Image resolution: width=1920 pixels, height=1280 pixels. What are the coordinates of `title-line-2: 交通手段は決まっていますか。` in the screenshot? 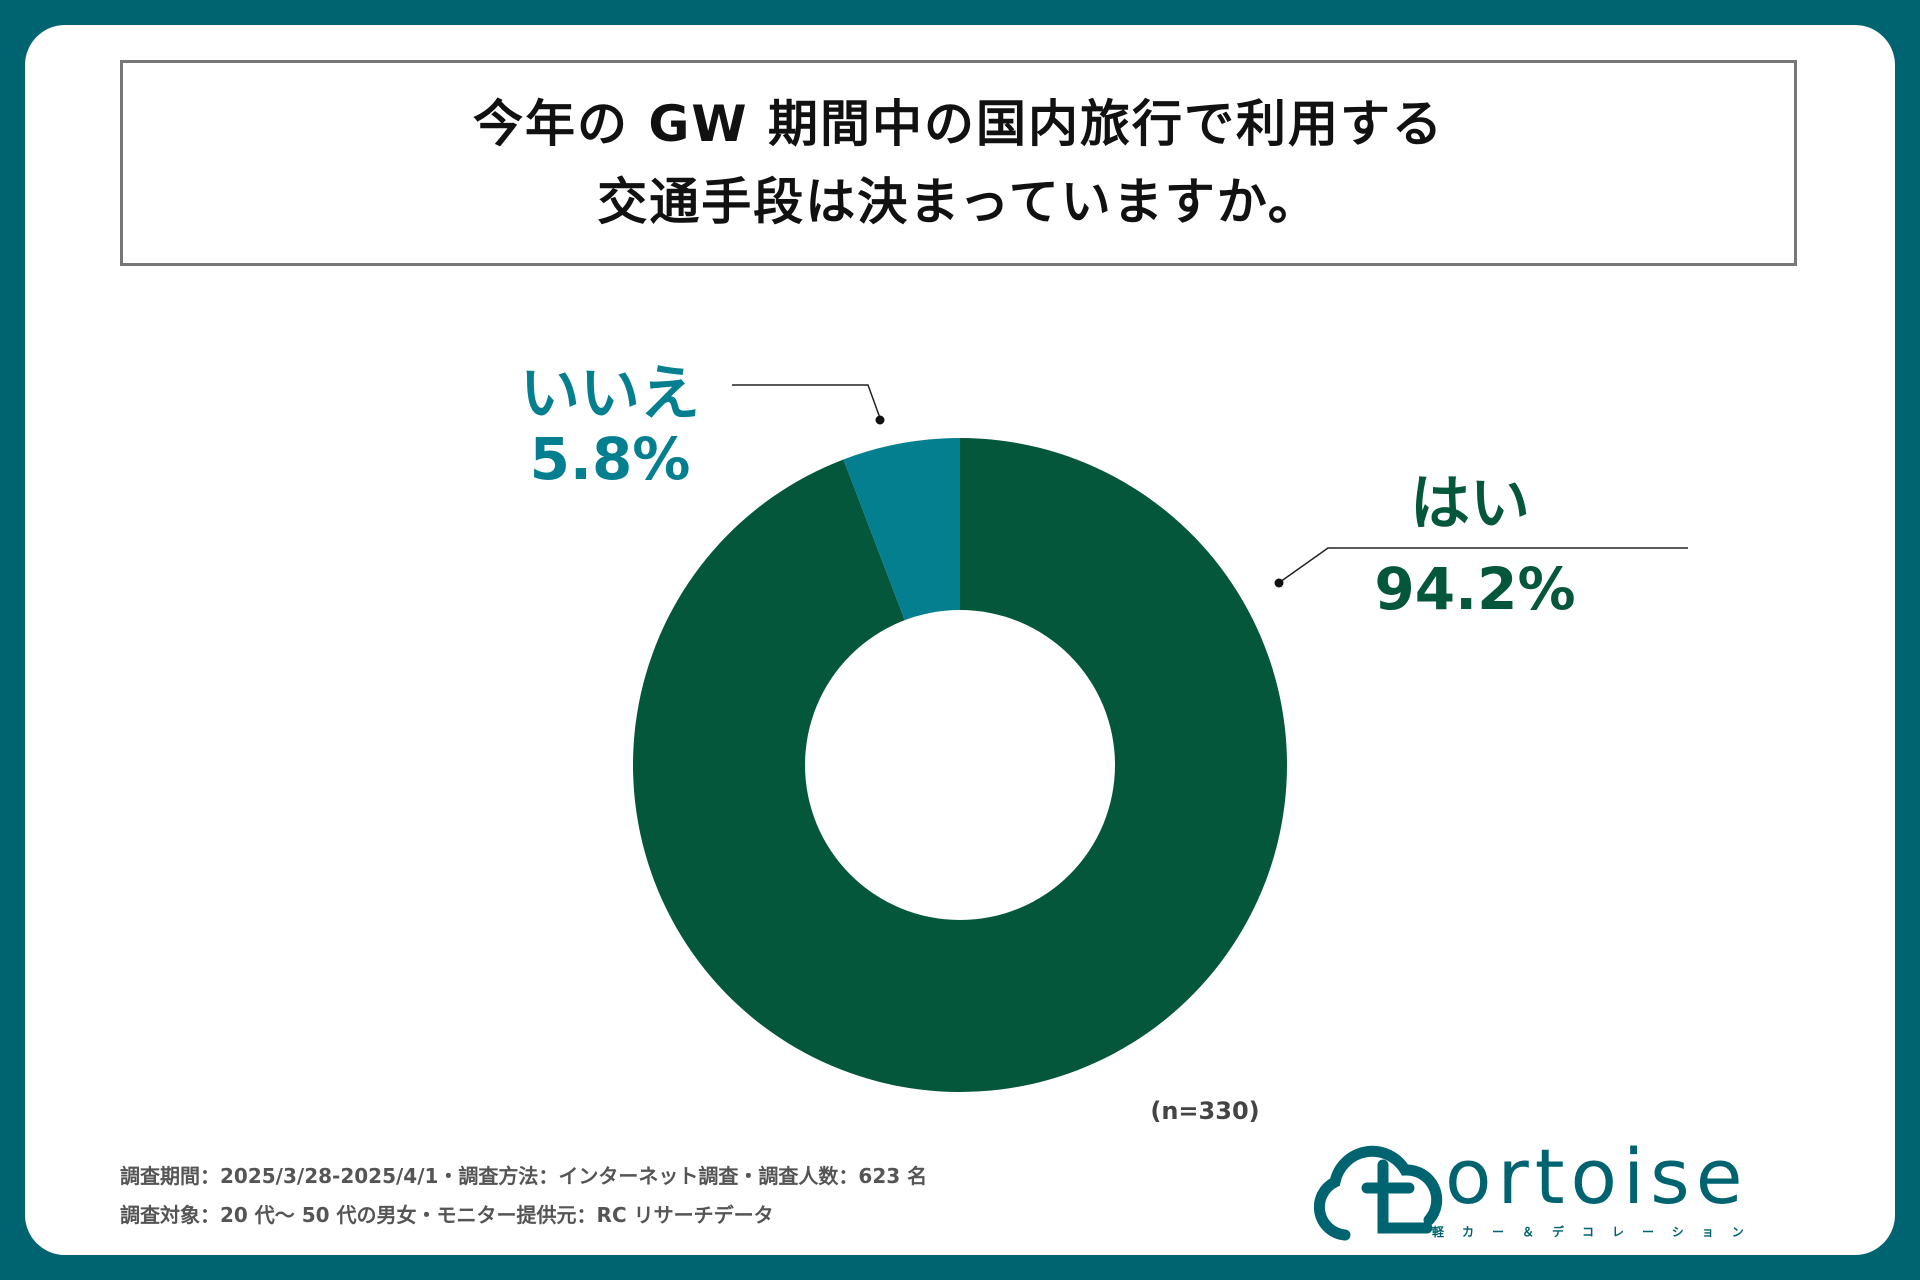 It's located at (958, 202).